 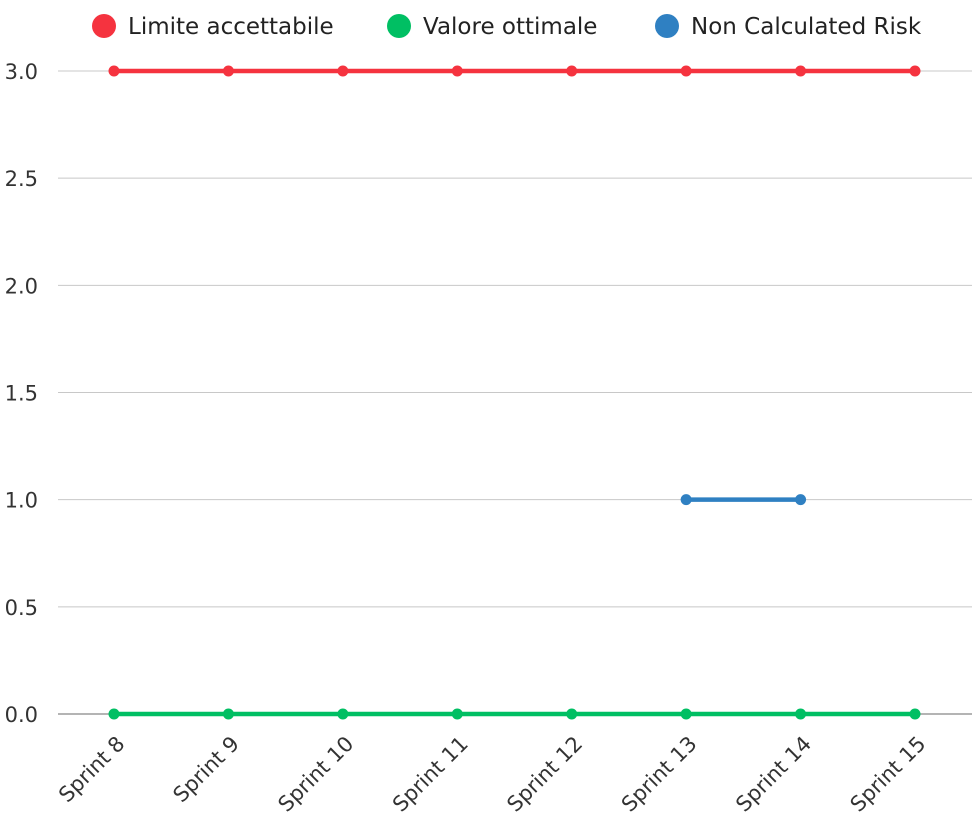 I want to click on y-tick-label: 2.5, so click(x=21, y=179).